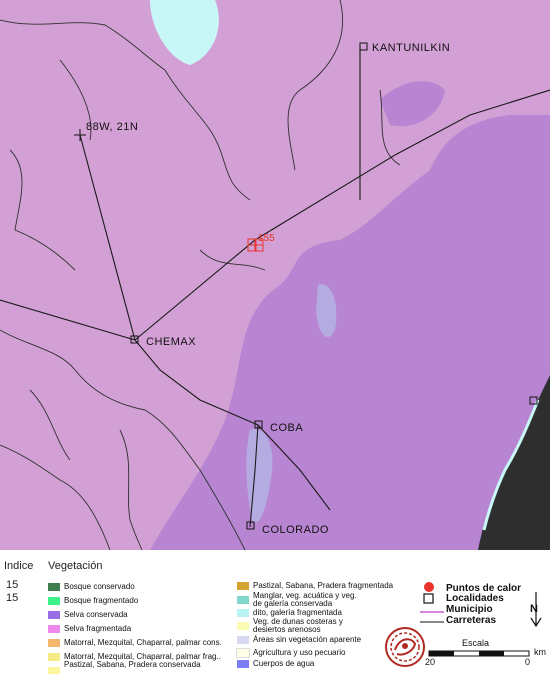 The height and width of the screenshot is (674, 550). Describe the element at coordinates (293, 603) in the screenshot. I see `legend-label: de galería conservada` at that location.